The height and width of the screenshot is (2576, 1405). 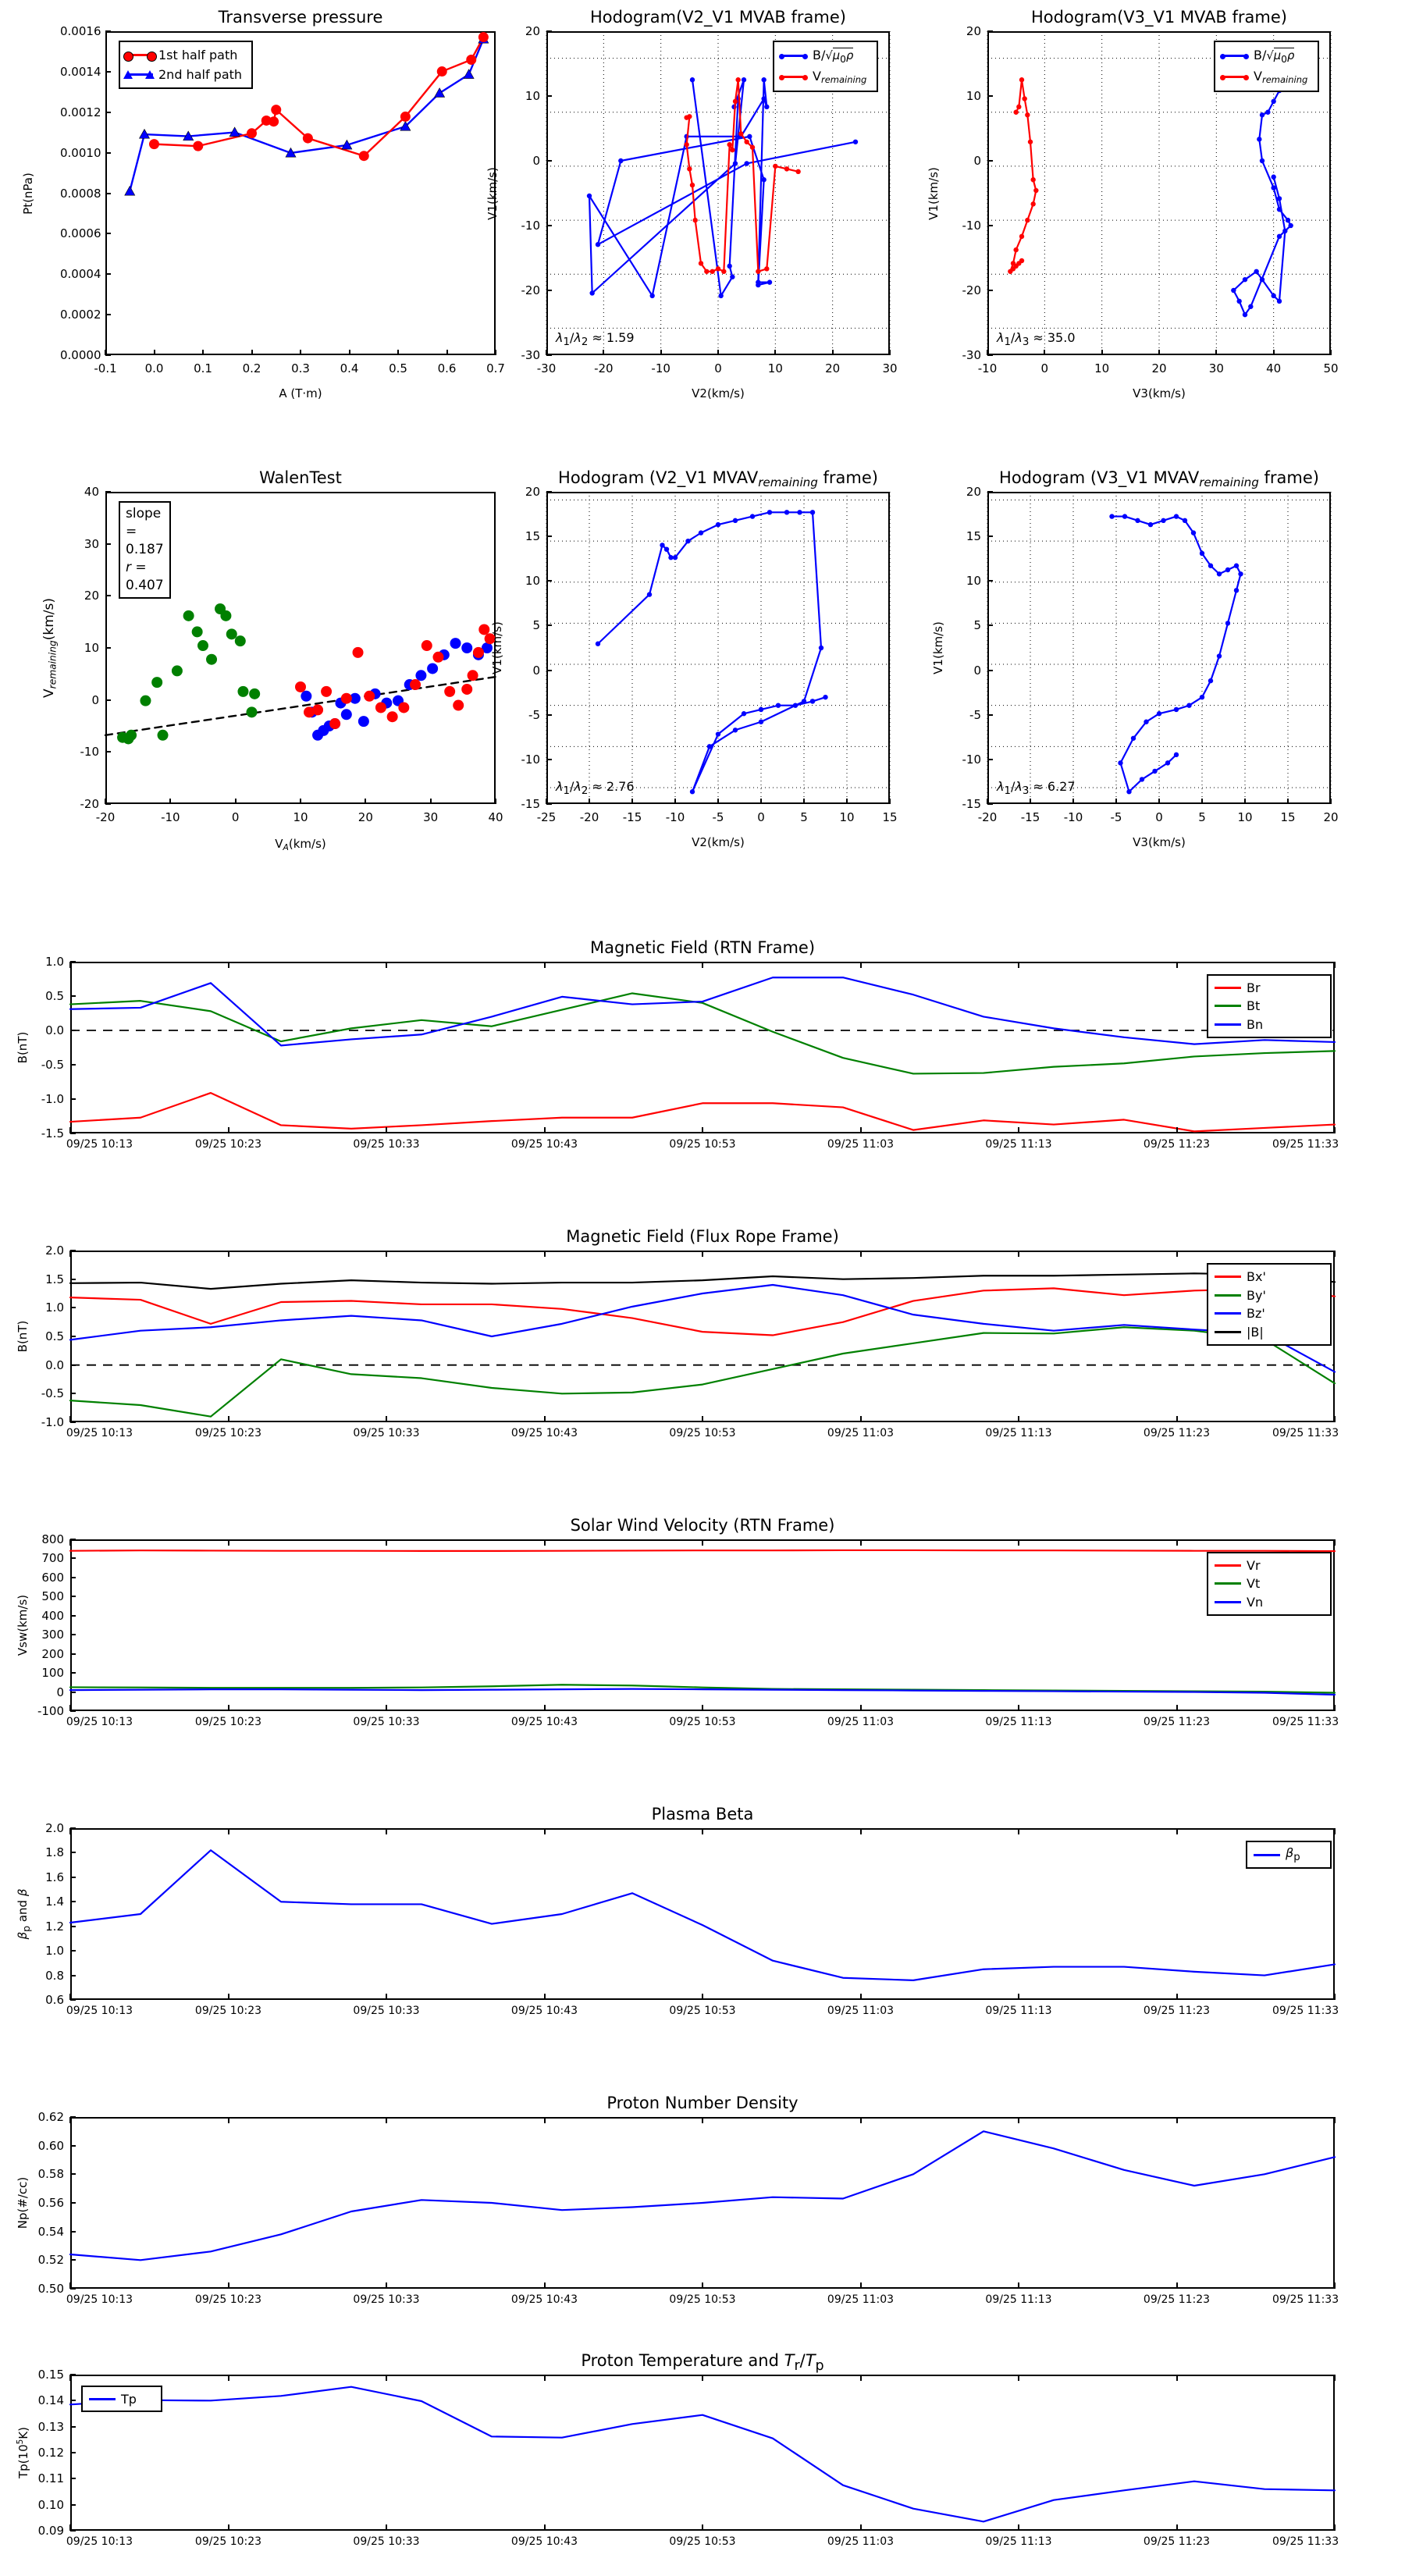 What do you see at coordinates (973, 31) in the screenshot?
I see `ytick-h2-5: 20` at bounding box center [973, 31].